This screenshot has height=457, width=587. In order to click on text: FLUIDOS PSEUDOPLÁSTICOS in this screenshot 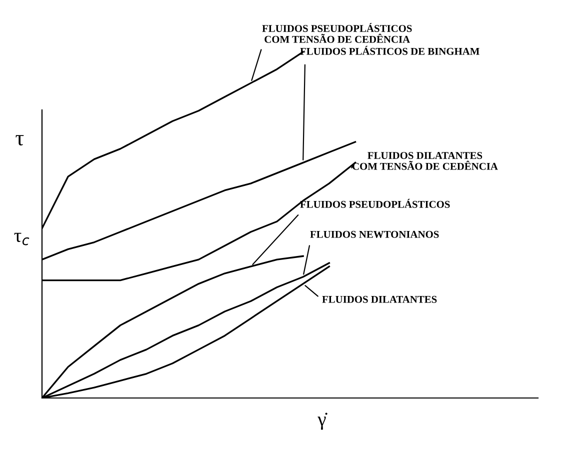, I will do `click(375, 203)`.